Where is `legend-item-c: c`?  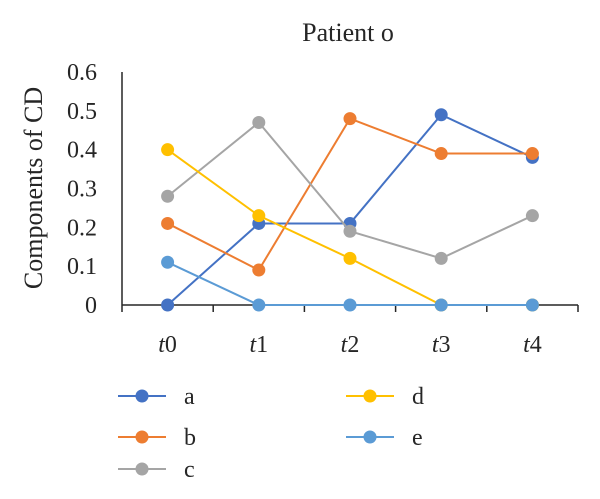
legend-item-c: c is located at coordinates (156, 470).